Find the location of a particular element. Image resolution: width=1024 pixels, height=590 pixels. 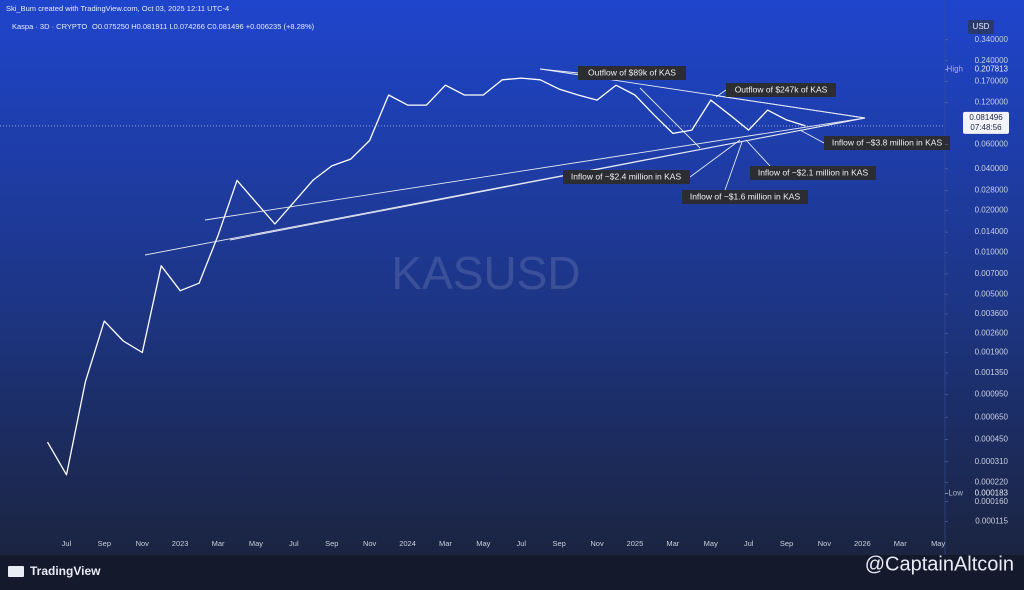

last-price-box is located at coordinates (986, 122).